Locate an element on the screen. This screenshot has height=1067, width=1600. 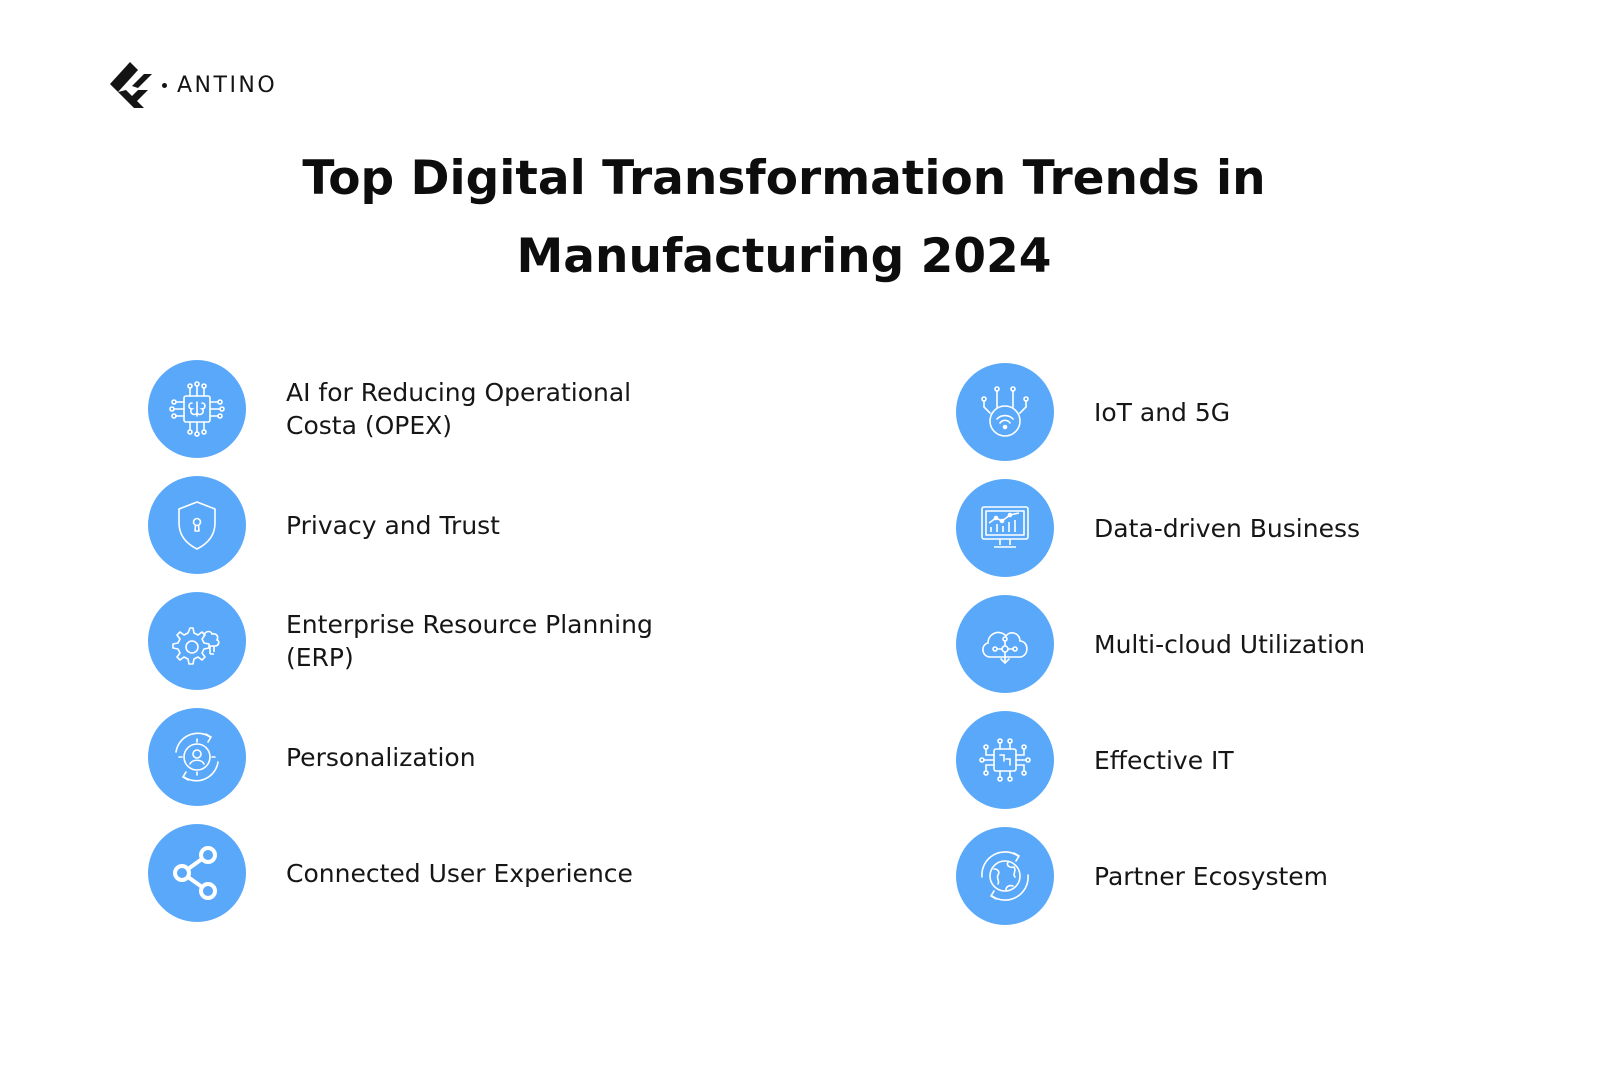
monitor-chart-icon is located at coordinates (1005, 527).